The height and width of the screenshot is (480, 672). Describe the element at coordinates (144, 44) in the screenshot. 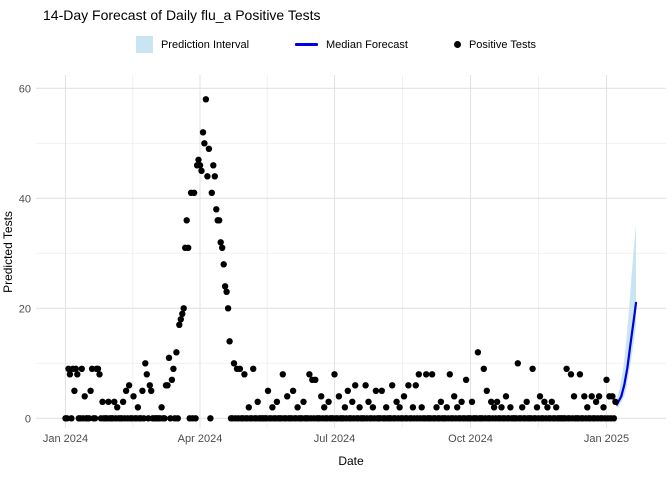

I see `prediction-interval-swatch-icon` at that location.